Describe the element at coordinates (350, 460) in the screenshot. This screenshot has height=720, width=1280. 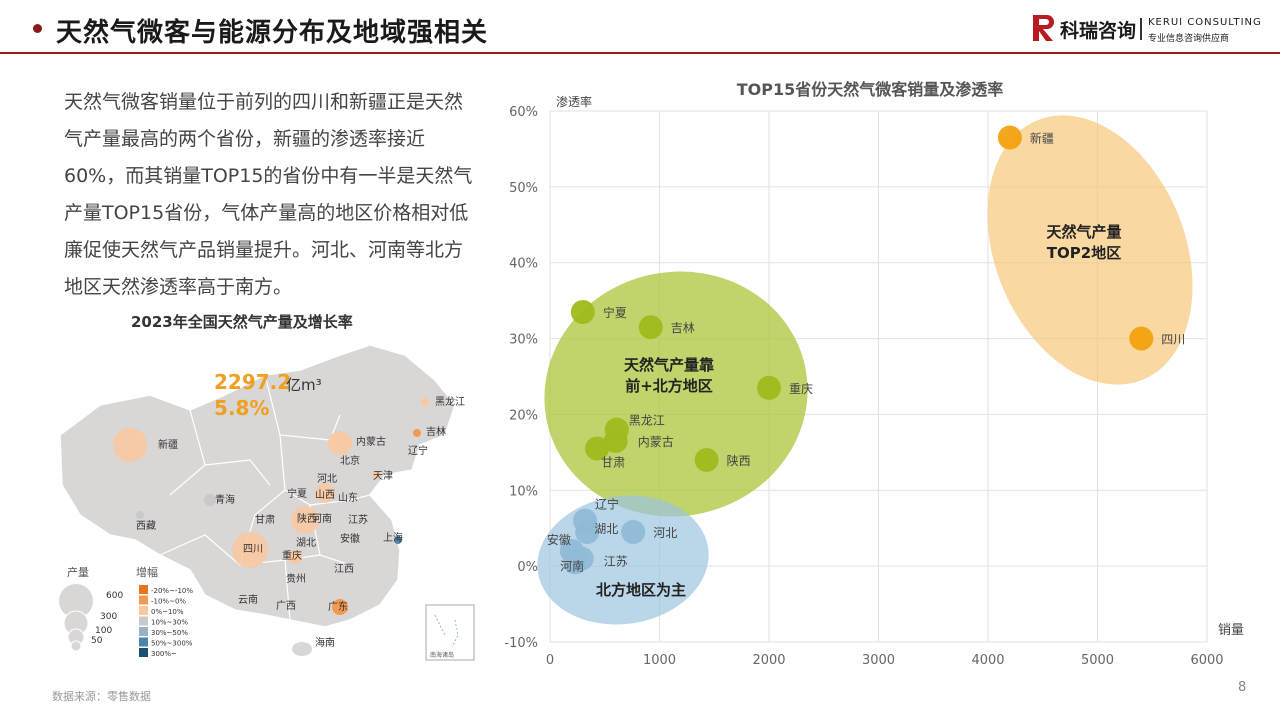
I see `province-label: 北京` at that location.